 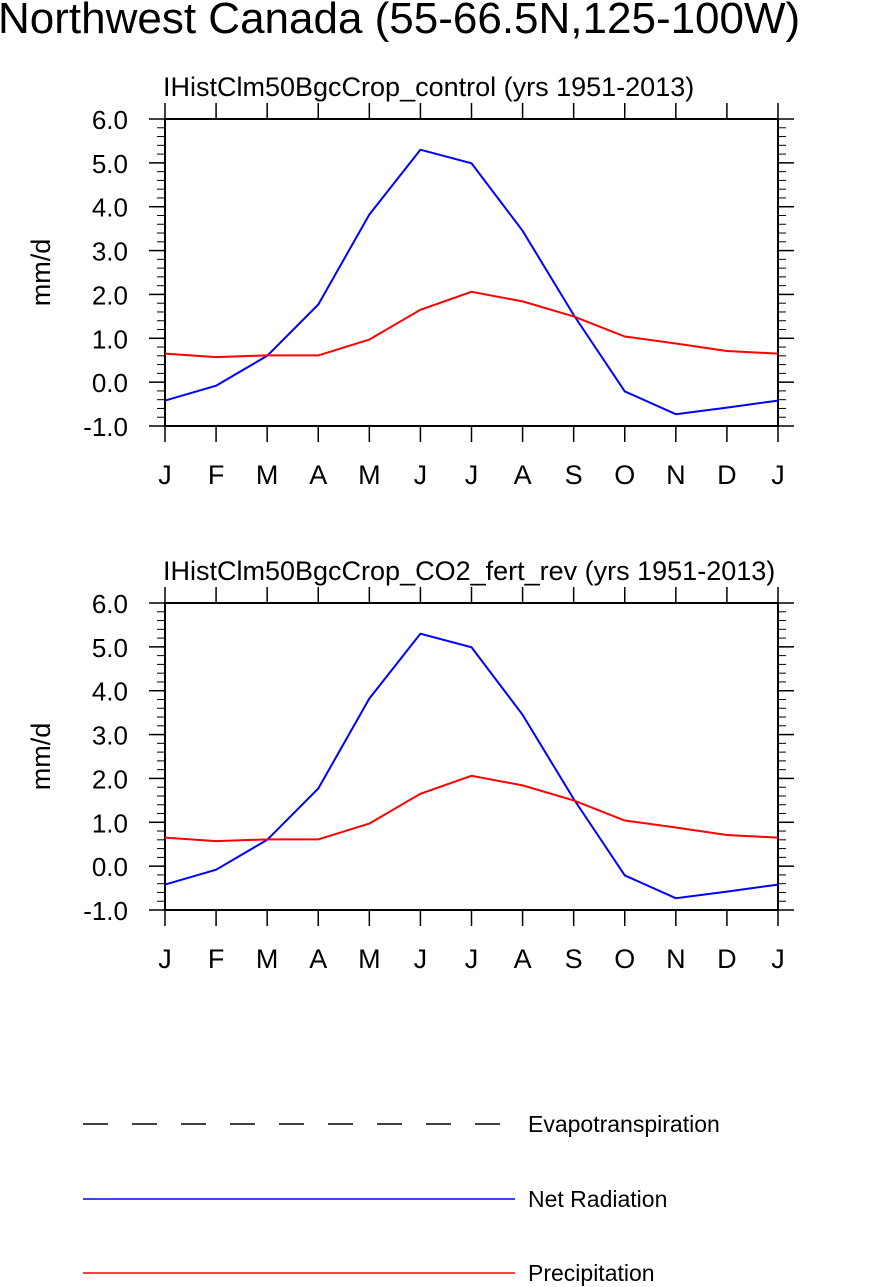 I want to click on legend-label-precipitation: Precipitation, so click(x=591, y=1273).